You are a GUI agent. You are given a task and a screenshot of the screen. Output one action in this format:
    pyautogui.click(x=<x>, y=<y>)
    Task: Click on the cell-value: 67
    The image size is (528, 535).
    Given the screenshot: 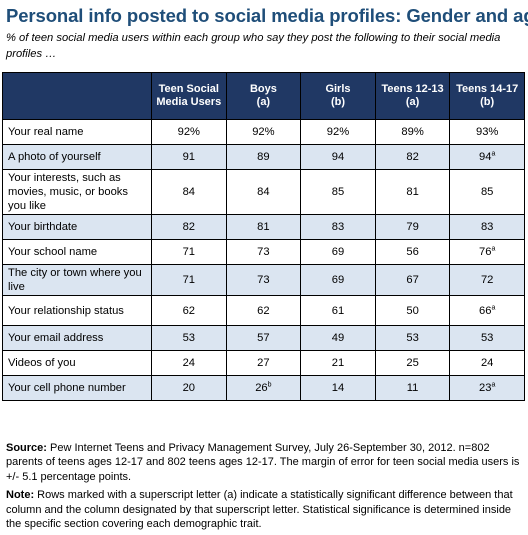 What is the action you would take?
    pyautogui.click(x=412, y=280)
    